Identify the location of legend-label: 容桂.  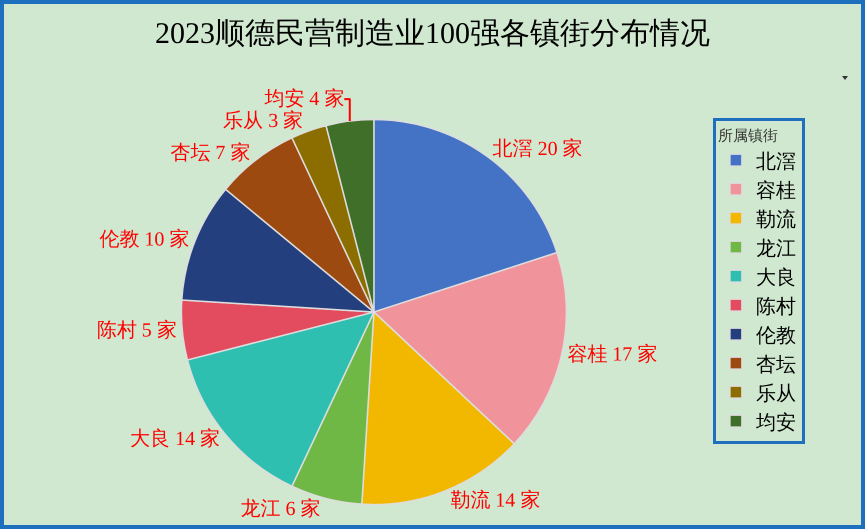
(776, 190).